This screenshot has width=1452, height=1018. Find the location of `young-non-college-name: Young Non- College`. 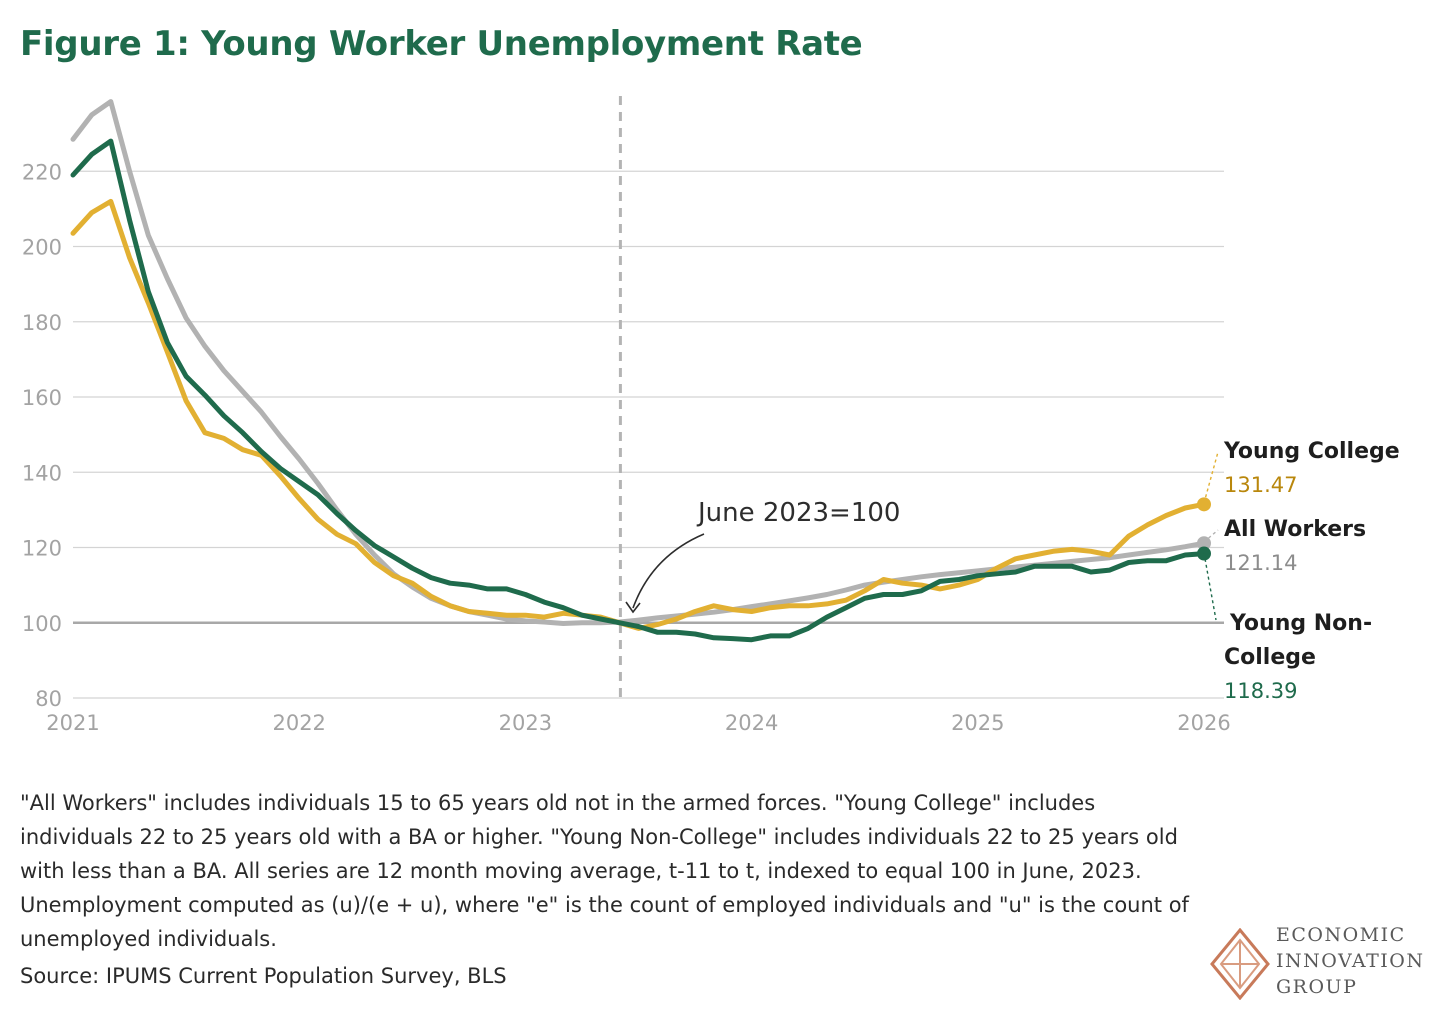

young-non-college-name: Young Non- College is located at coordinates (1302, 640).